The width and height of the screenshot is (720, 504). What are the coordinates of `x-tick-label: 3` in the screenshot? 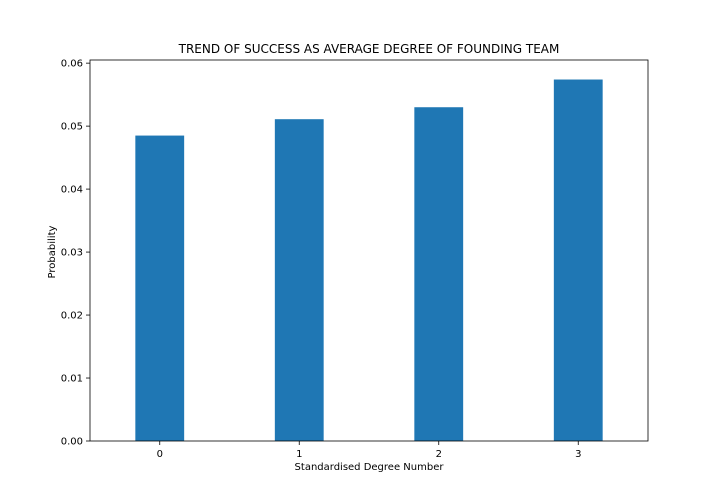 It's located at (578, 454).